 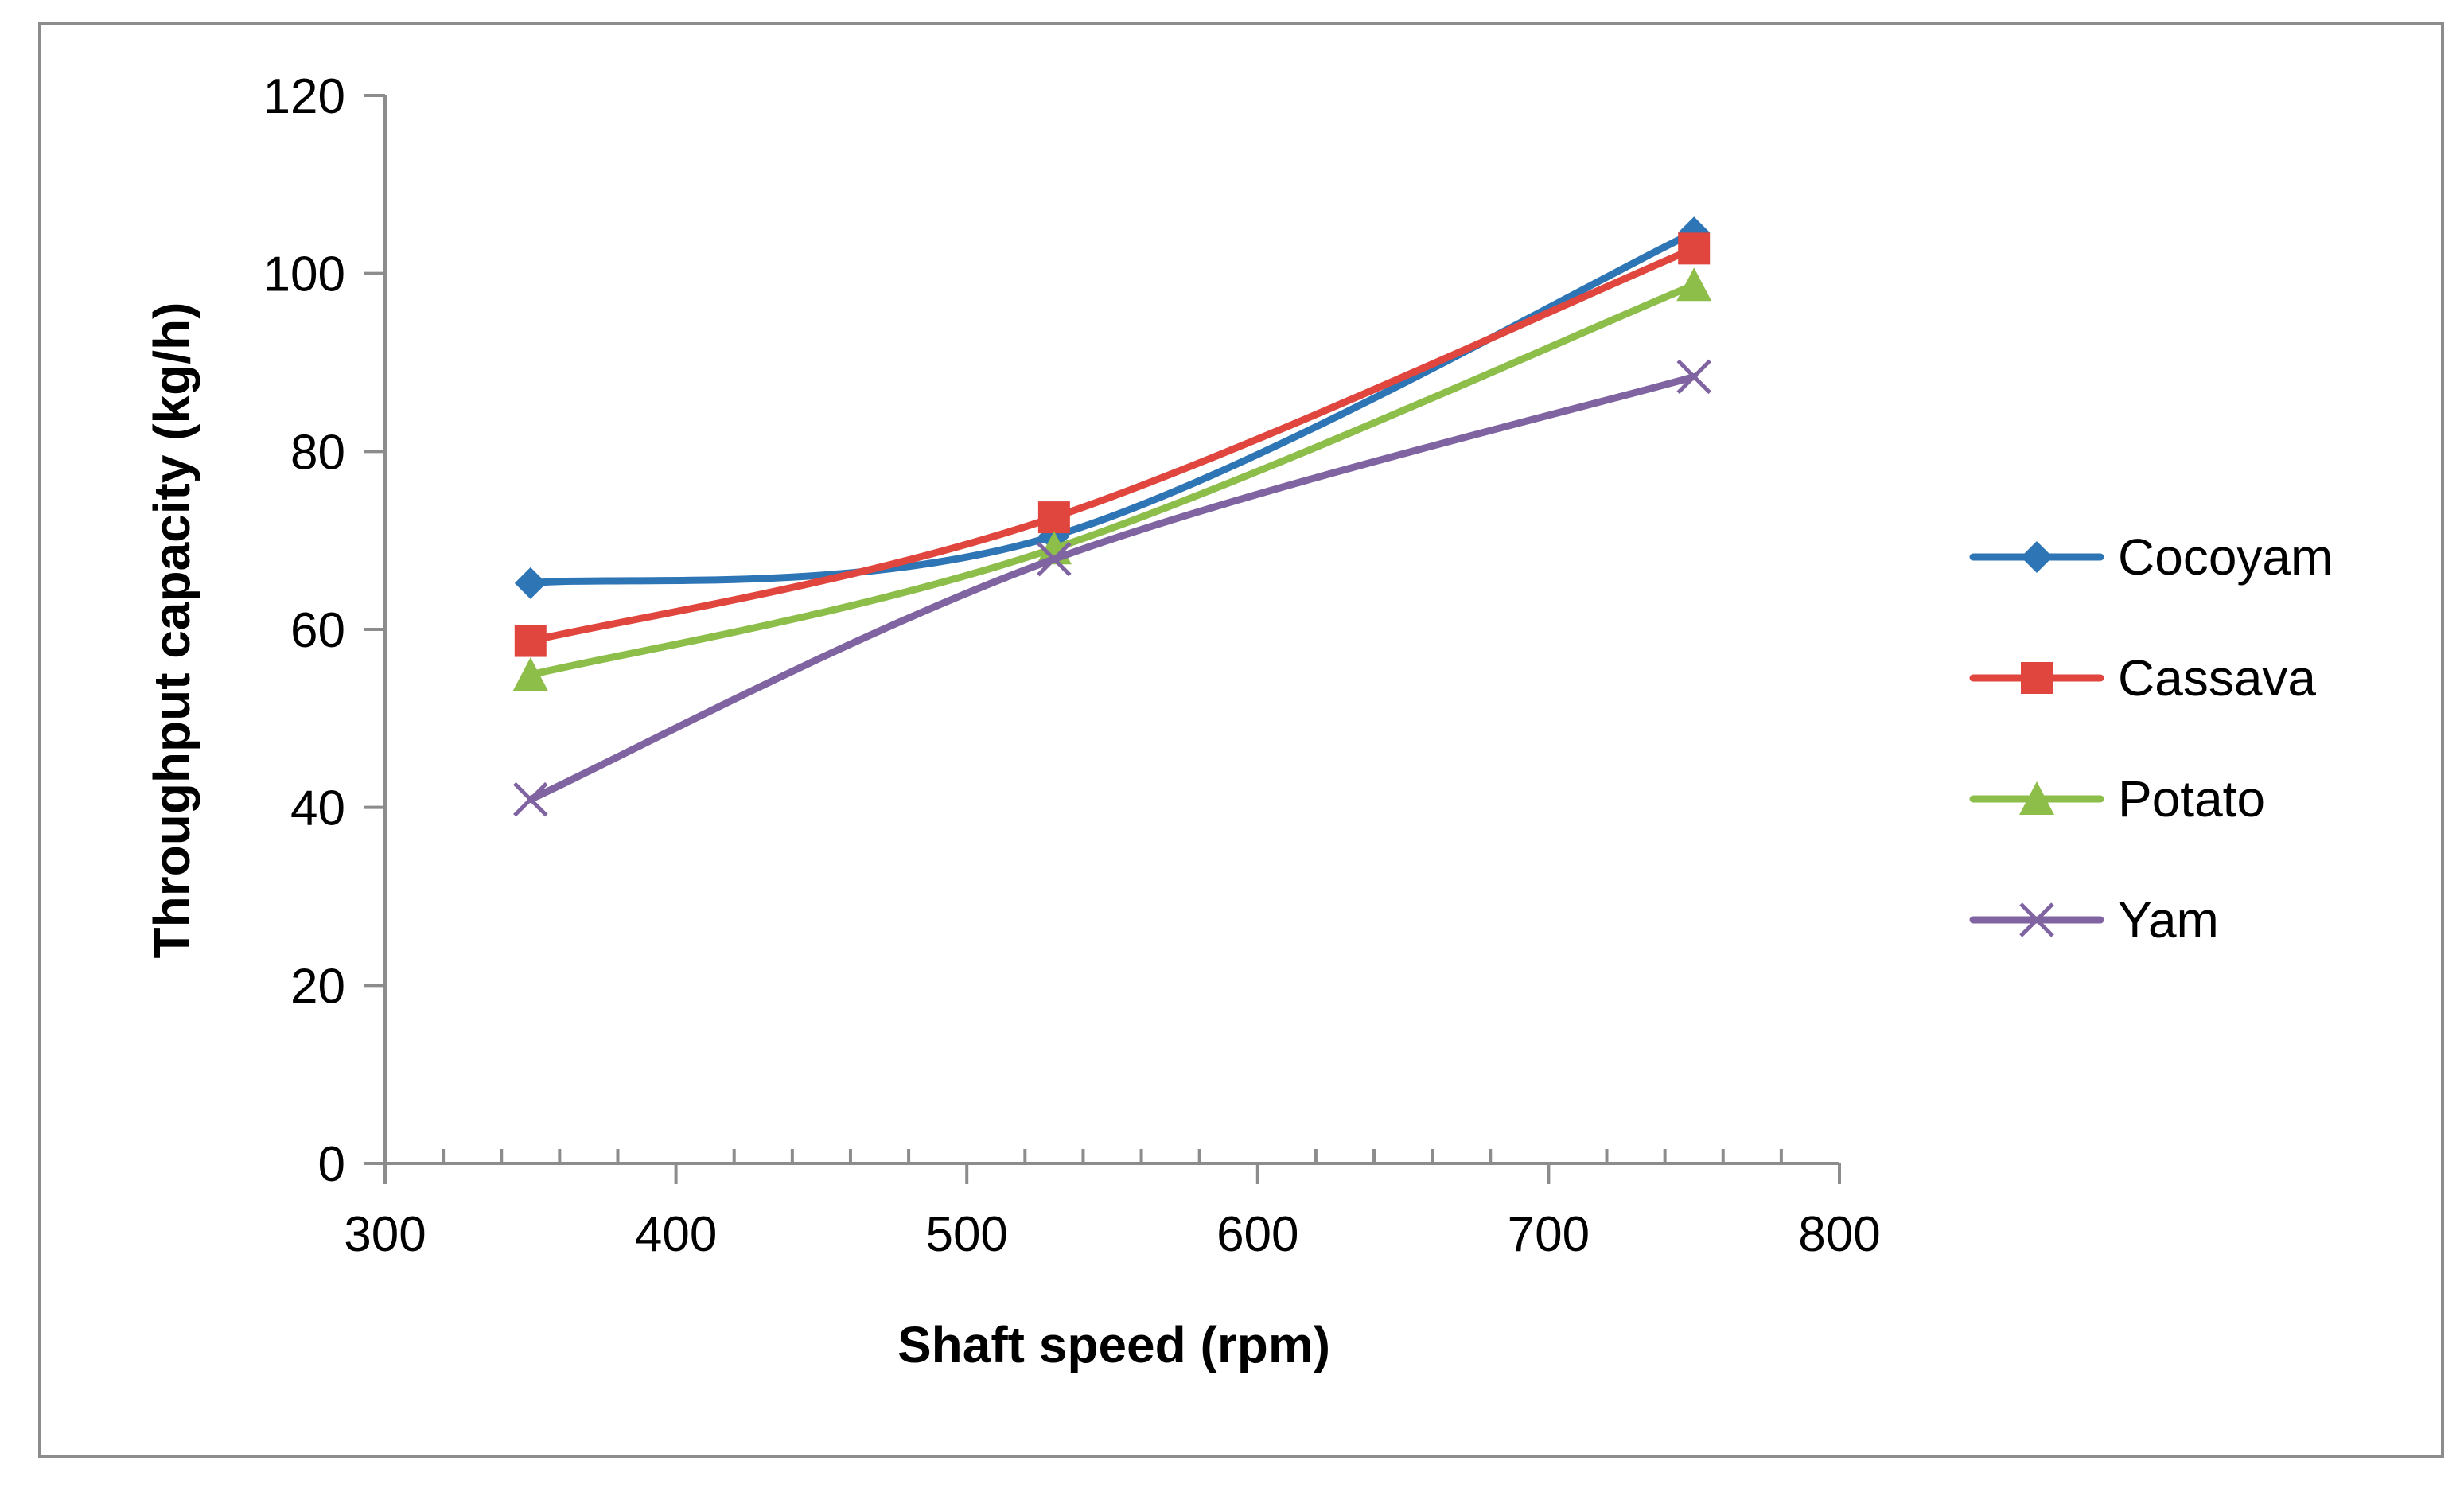 What do you see at coordinates (1112, 407) in the screenshot?
I see `series-line-cocoyam` at bounding box center [1112, 407].